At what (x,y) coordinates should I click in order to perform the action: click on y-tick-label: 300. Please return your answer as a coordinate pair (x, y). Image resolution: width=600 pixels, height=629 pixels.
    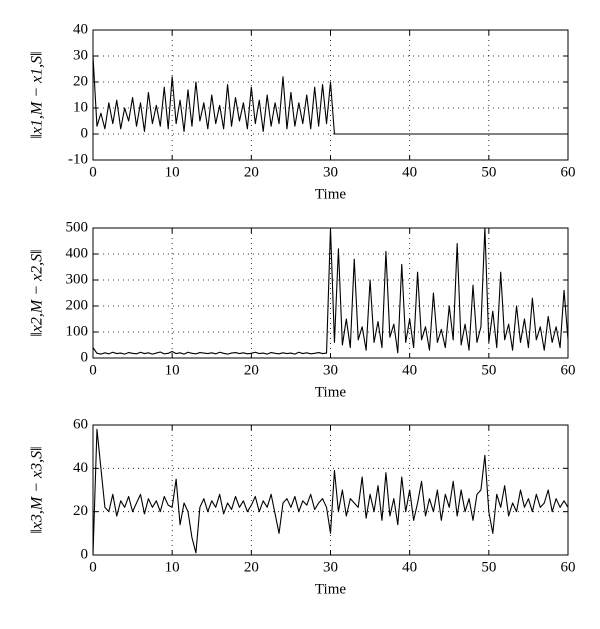
    Looking at the image, I should click on (77, 279).